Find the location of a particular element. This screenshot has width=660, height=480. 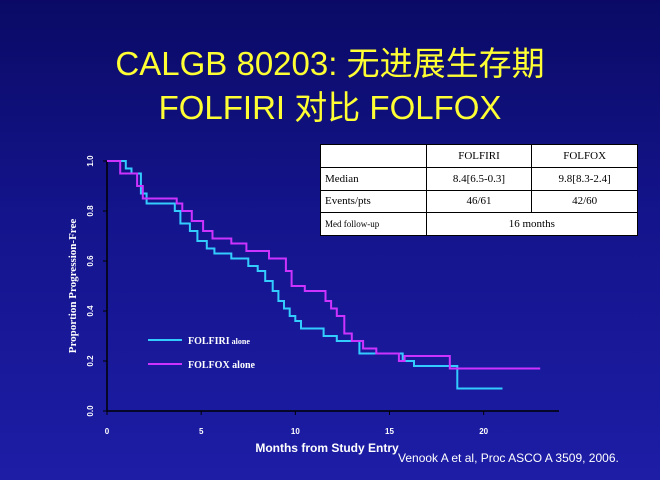

legend-series-name: FOLFIRI is located at coordinates (209, 341).